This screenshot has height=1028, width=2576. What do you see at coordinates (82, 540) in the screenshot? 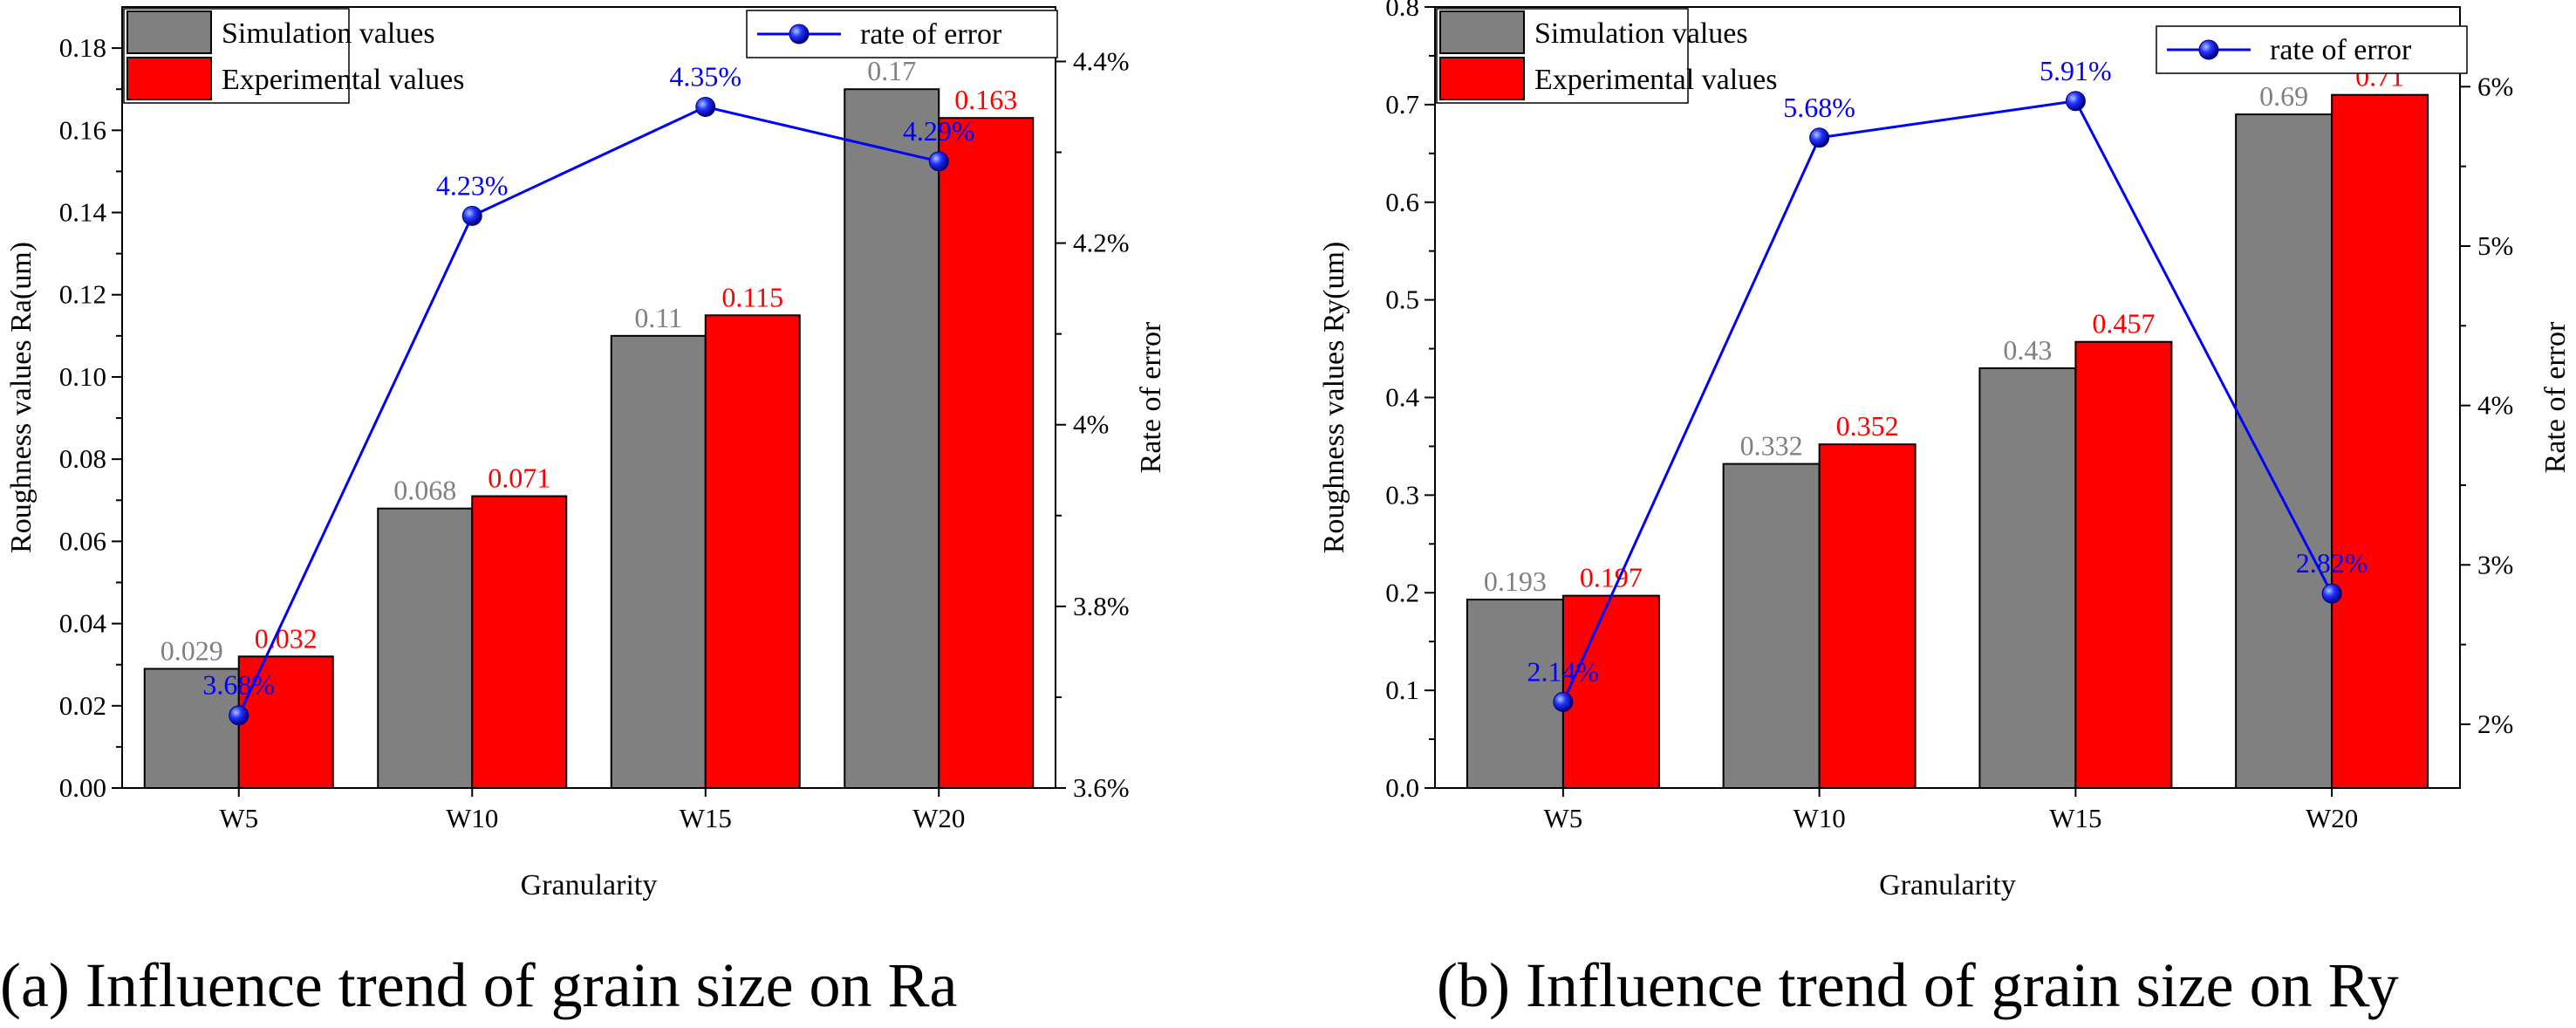
I see `chart1-y-tick-label: 0.06` at bounding box center [82, 540].